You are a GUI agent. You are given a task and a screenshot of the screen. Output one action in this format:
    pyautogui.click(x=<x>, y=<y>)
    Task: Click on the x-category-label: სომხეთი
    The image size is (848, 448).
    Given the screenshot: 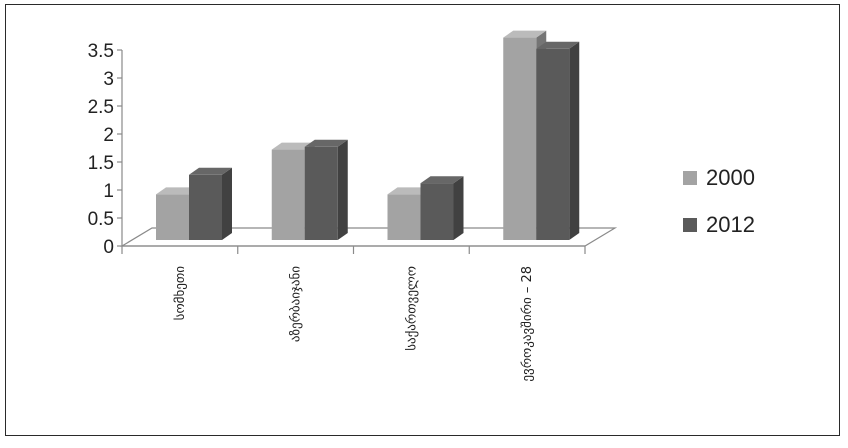 What is the action you would take?
    pyautogui.click(x=180, y=293)
    